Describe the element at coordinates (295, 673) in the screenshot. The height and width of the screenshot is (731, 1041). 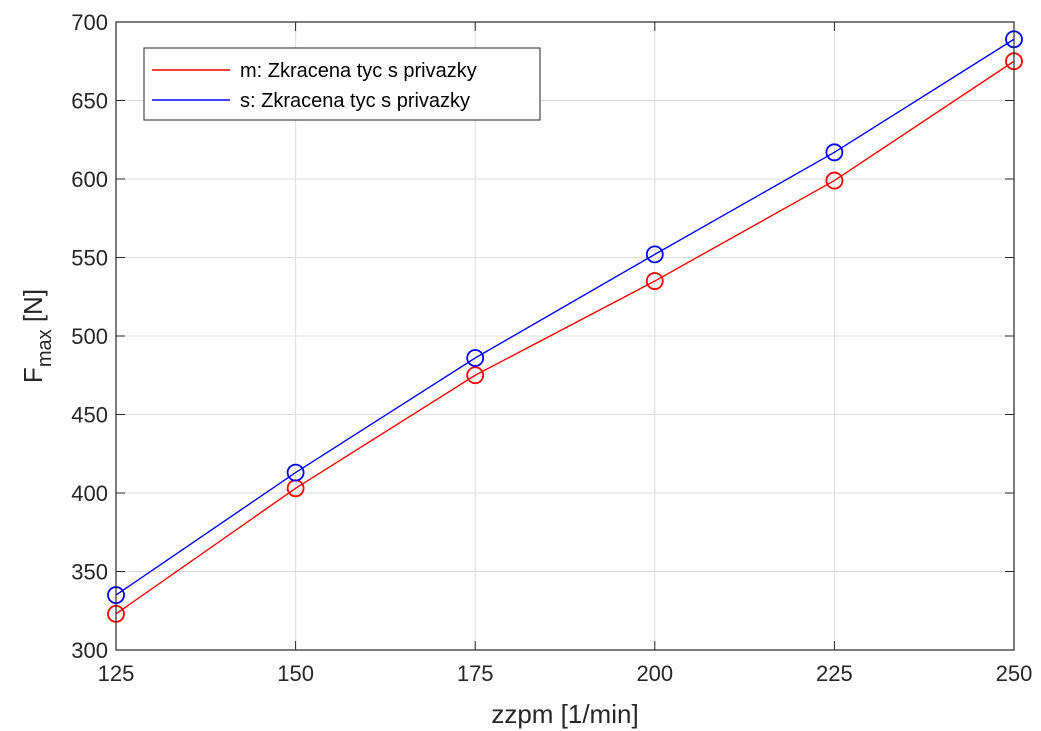
I see `x-tick-label: 150` at that location.